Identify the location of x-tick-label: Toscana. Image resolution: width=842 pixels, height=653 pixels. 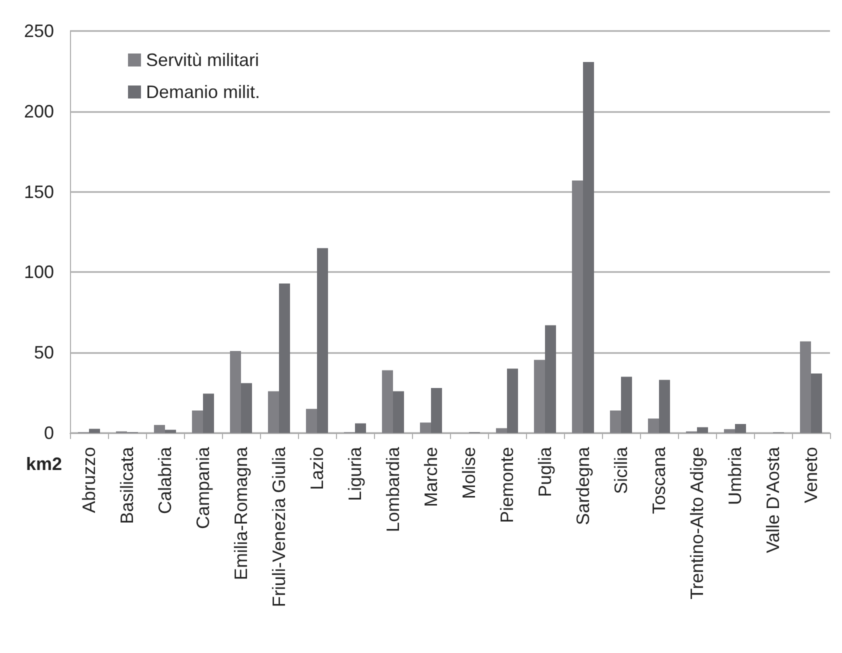
(659, 480).